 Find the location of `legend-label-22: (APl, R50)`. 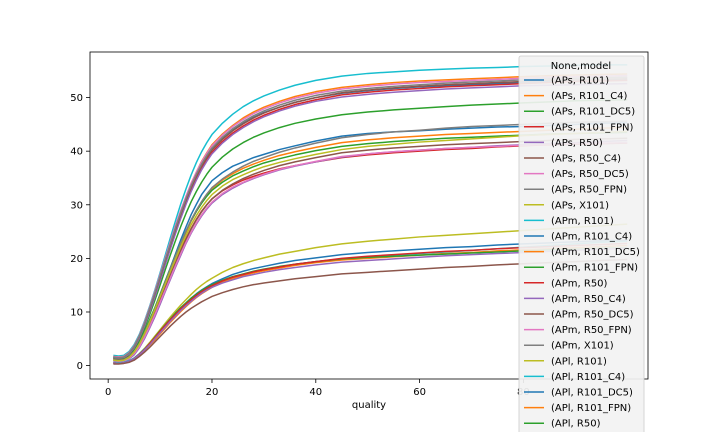

legend-label-22: (APl, R50) is located at coordinates (576, 424).